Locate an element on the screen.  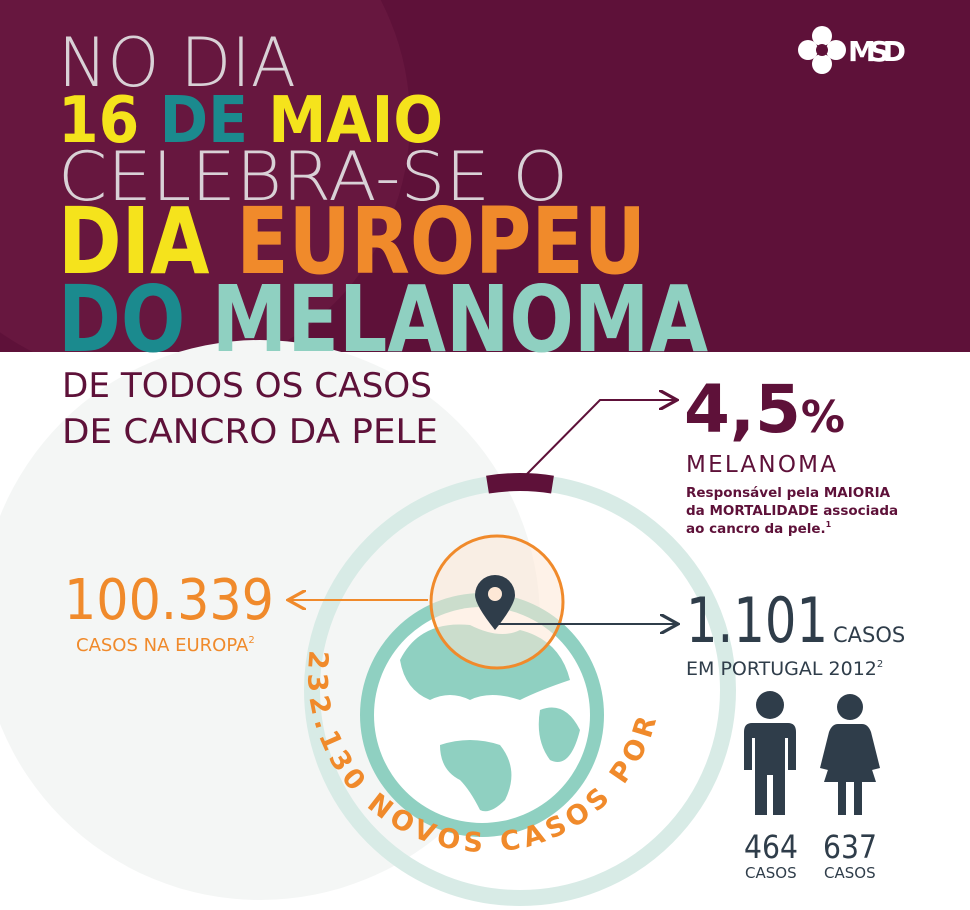
arrow is located at coordinates (599, 438).